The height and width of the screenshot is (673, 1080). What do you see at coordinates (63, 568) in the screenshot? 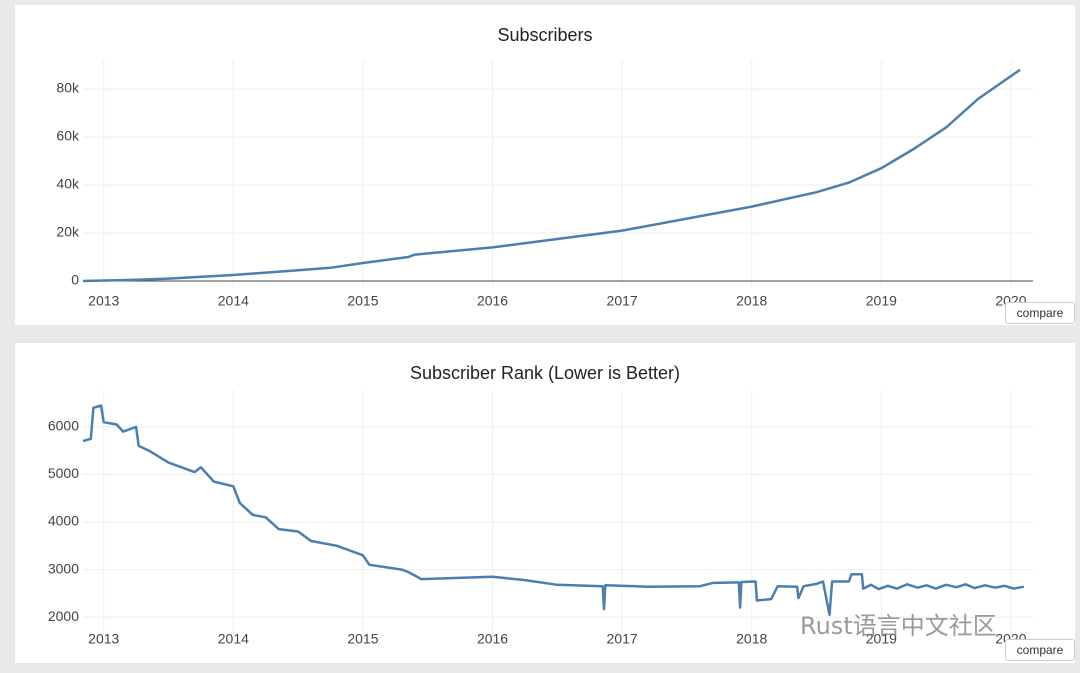
I see `y-tick-label: 3000` at bounding box center [63, 568].